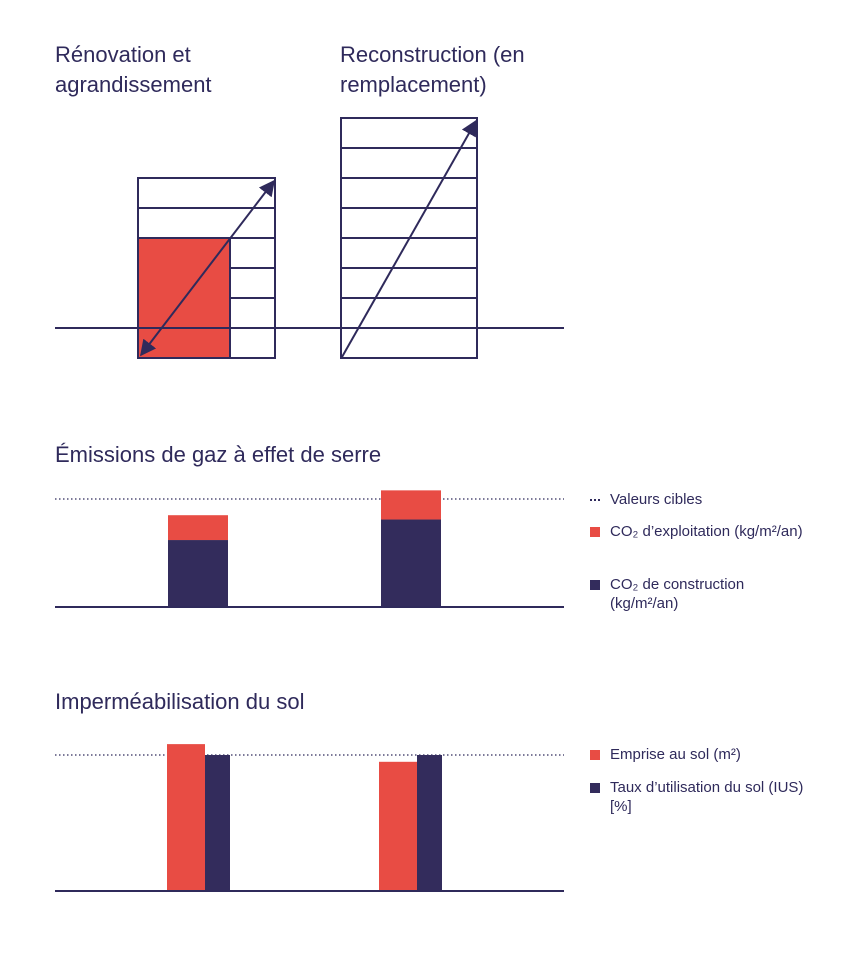 The width and height of the screenshot is (850, 964). I want to click on legend-label: CO₂ de construction (kg/m²/an), so click(677, 594).